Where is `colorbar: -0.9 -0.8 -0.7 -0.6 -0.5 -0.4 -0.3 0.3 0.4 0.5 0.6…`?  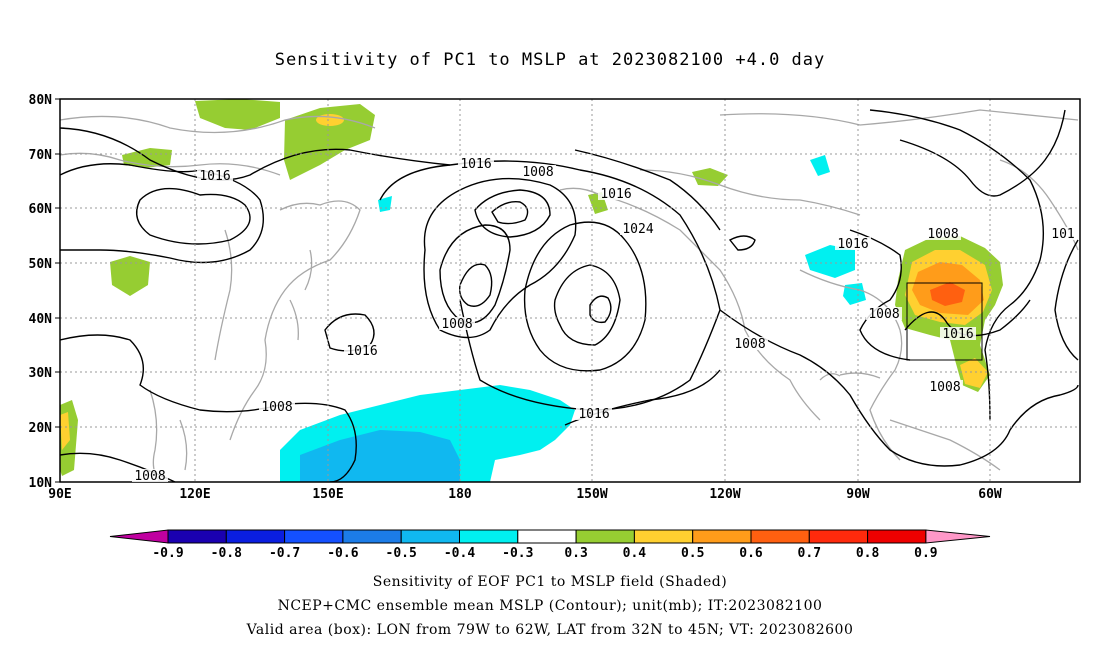 colorbar: -0.9 -0.8 -0.7 -0.6 -0.5 -0.4 -0.3 0.3 0.4 0.5 0.6… is located at coordinates (550, 545).